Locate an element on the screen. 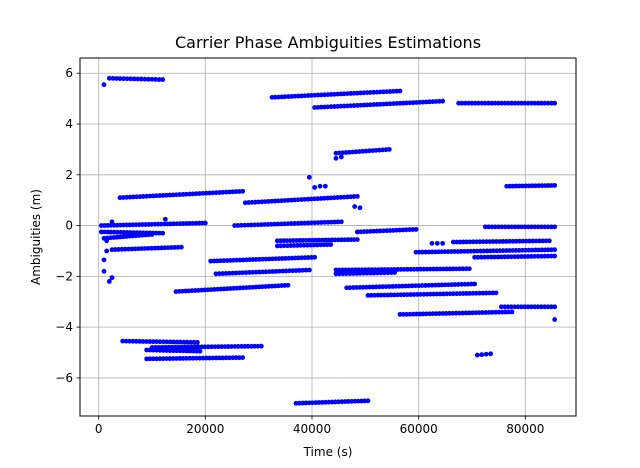 The image size is (640, 468). chart-title: Carrier Phase Ambiguities Estimations is located at coordinates (328, 42).